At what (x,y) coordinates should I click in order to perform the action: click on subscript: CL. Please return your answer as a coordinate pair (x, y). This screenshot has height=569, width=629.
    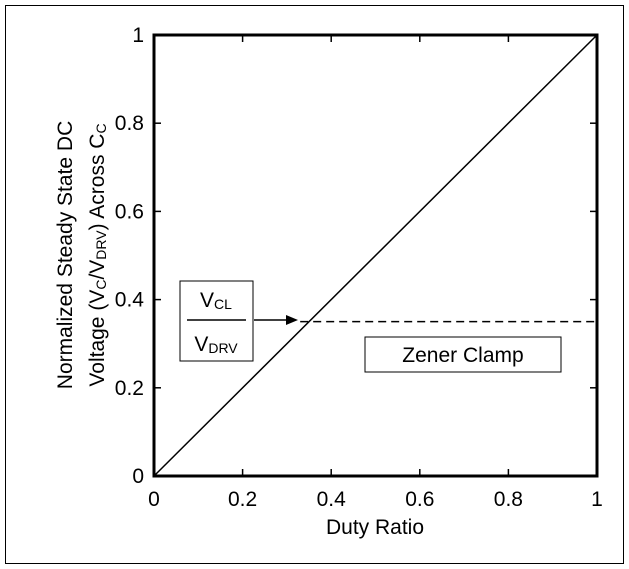
    Looking at the image, I should click on (223, 304).